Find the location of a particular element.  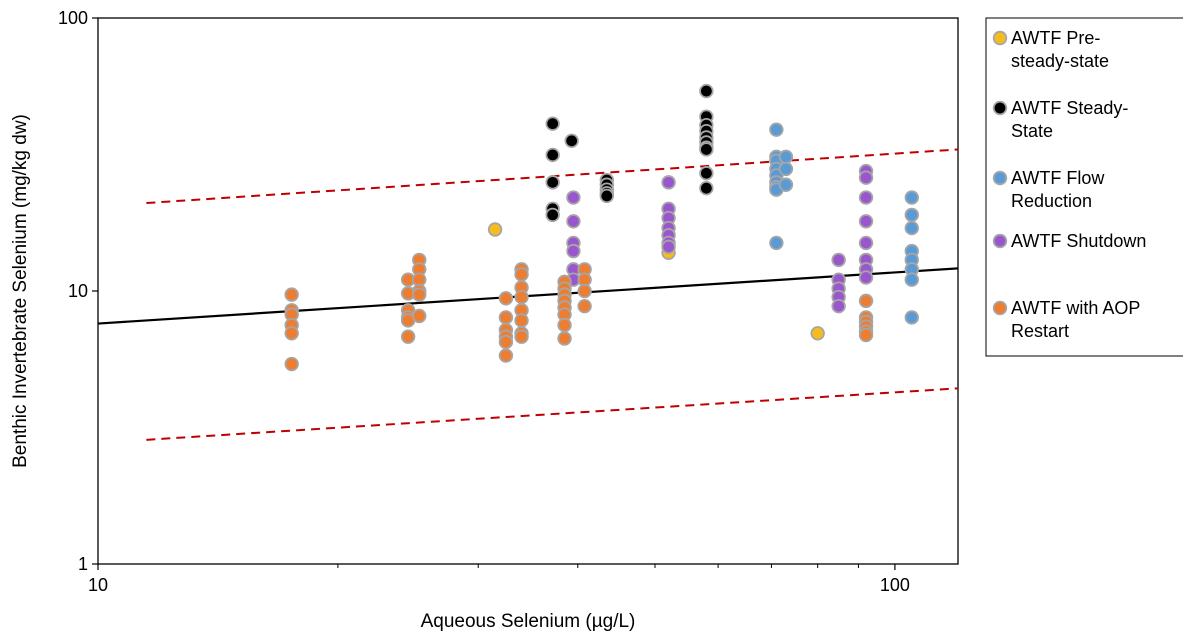

legend-label-3-0: AWTF Shutdown is located at coordinates (1078, 241).